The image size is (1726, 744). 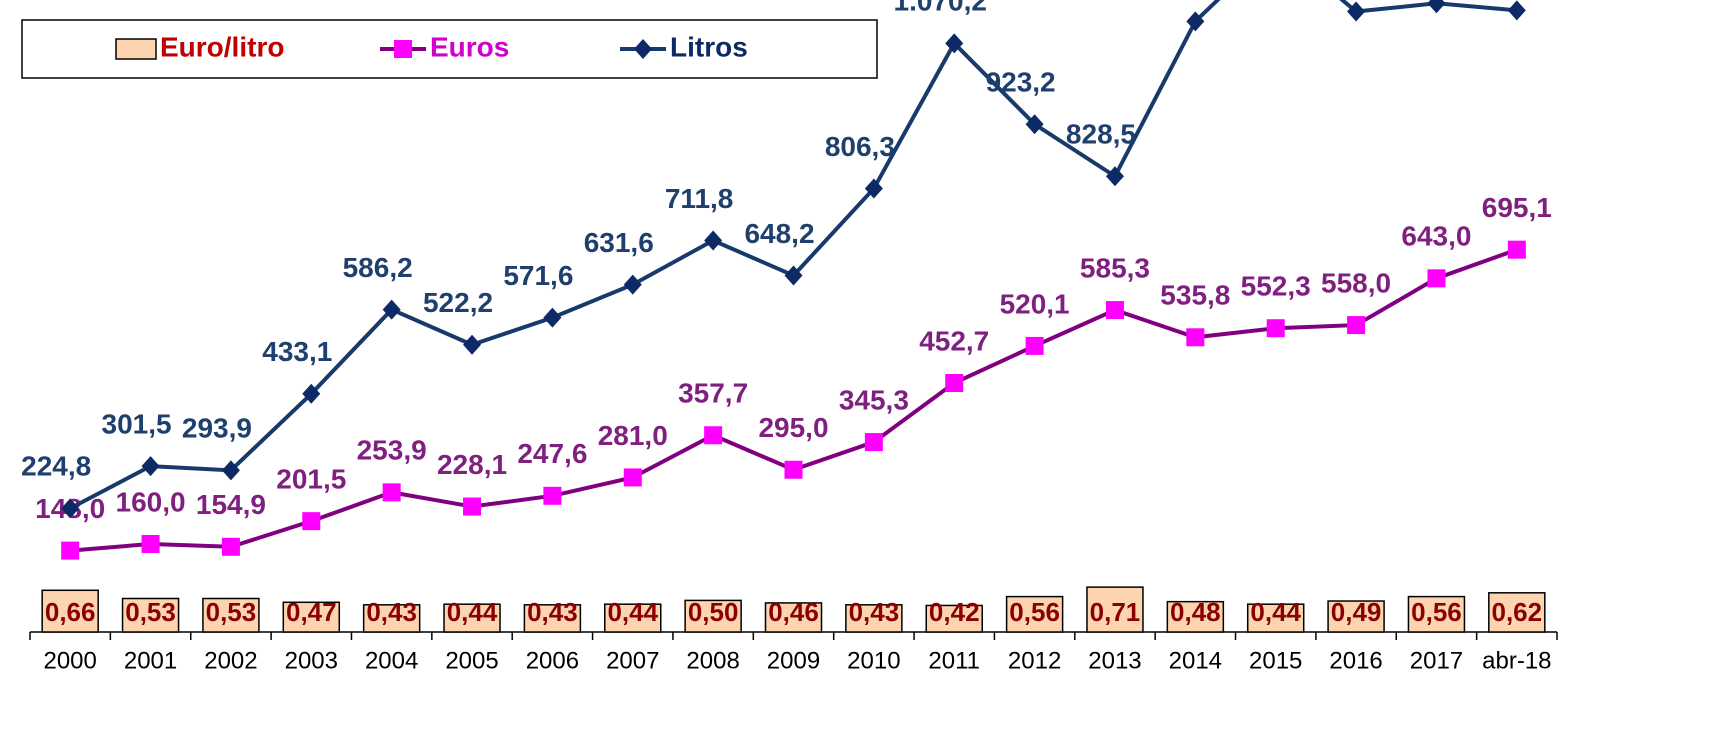 What do you see at coordinates (150, 660) in the screenshot?
I see `x-tick-label: 2001` at bounding box center [150, 660].